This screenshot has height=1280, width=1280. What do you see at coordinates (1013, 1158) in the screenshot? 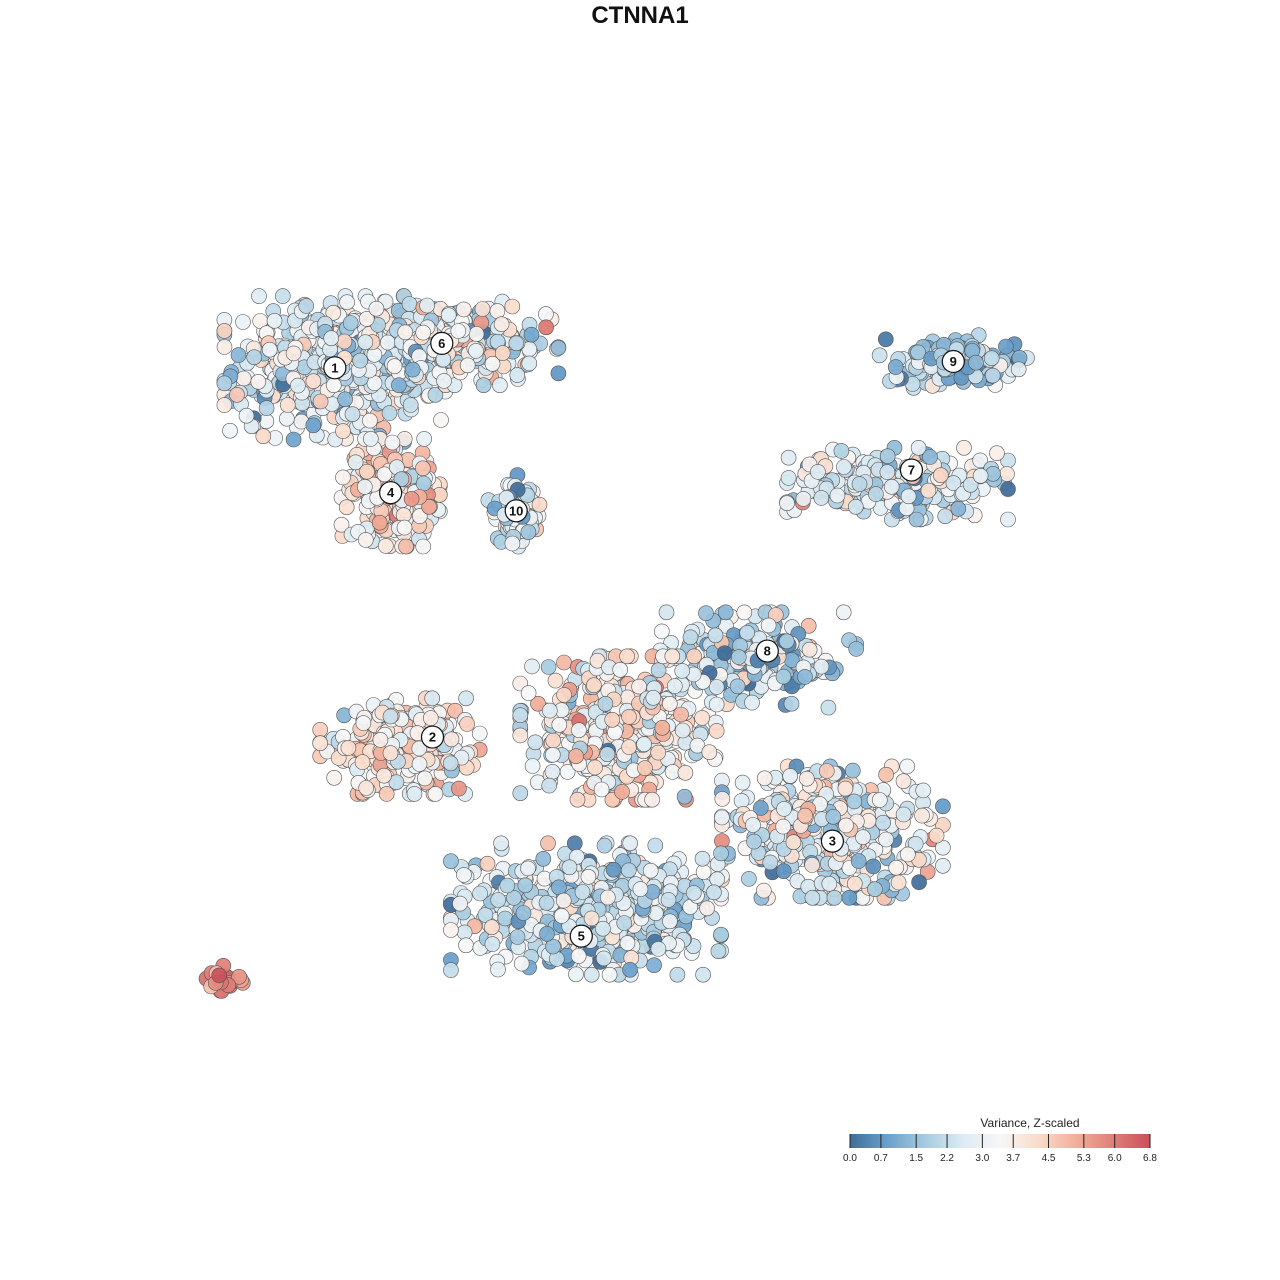
I see `legend-tick-label: 3.7` at bounding box center [1013, 1158].